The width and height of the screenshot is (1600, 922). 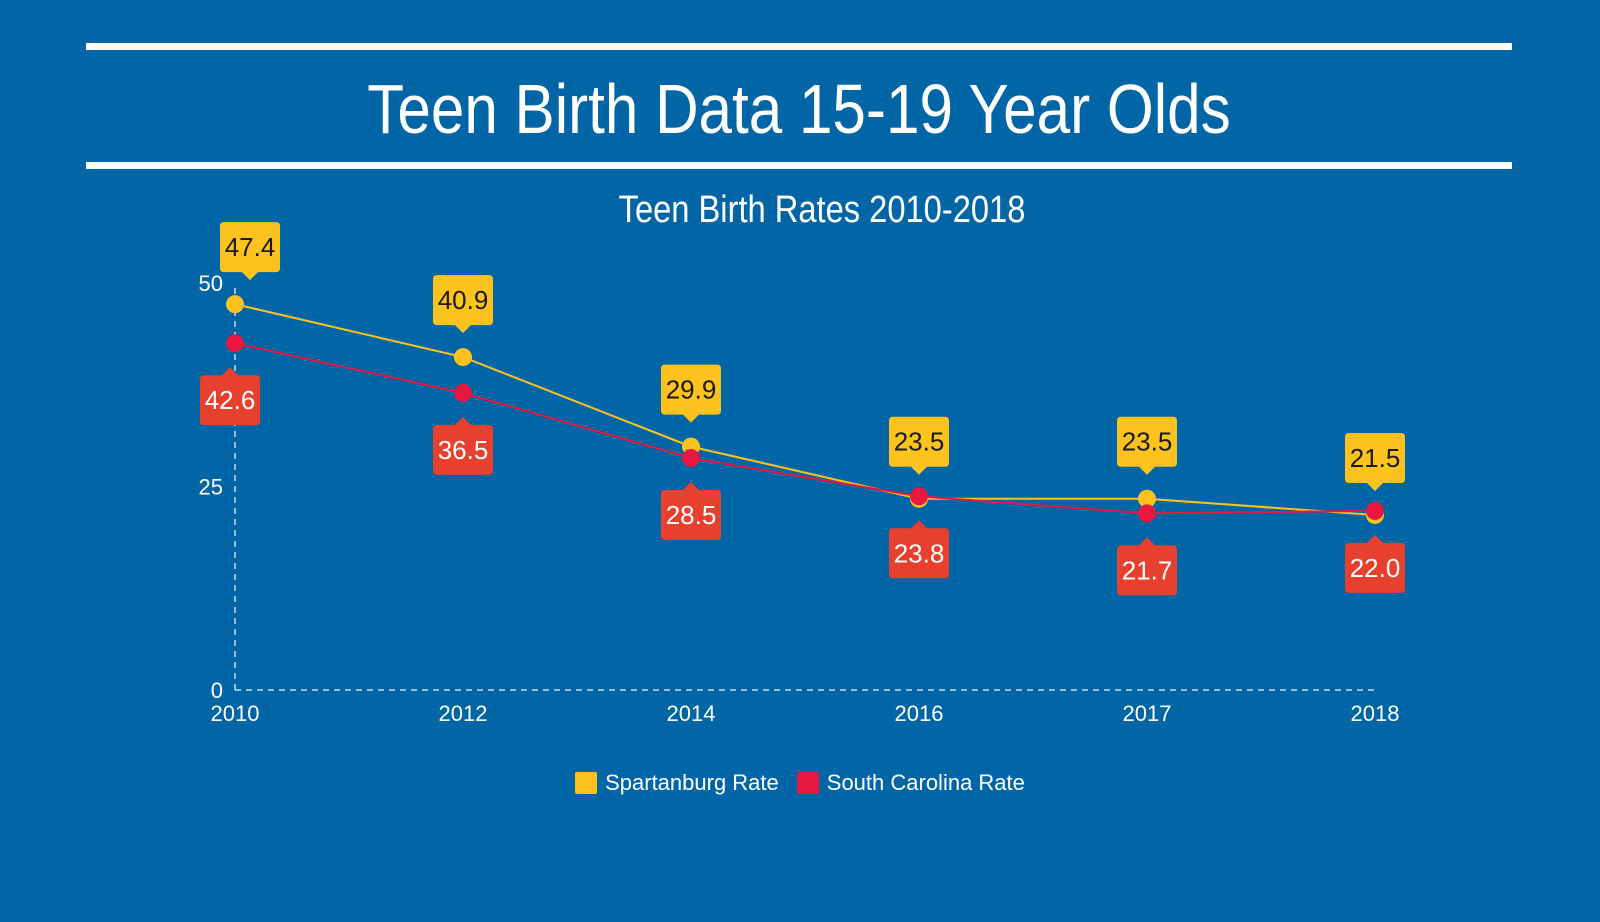 I want to click on title-rule-top, so click(x=799, y=46).